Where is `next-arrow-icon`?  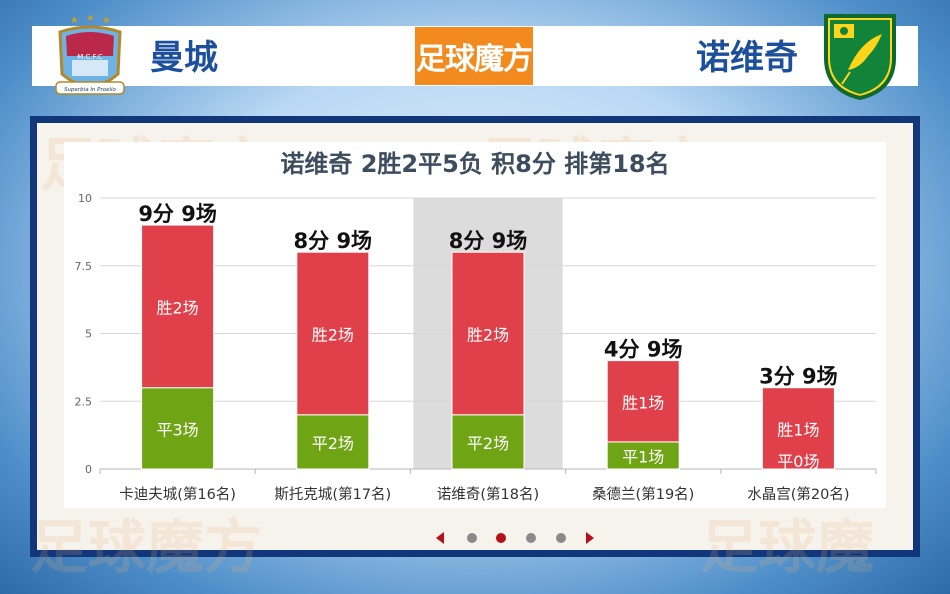
next-arrow-icon is located at coordinates (590, 538).